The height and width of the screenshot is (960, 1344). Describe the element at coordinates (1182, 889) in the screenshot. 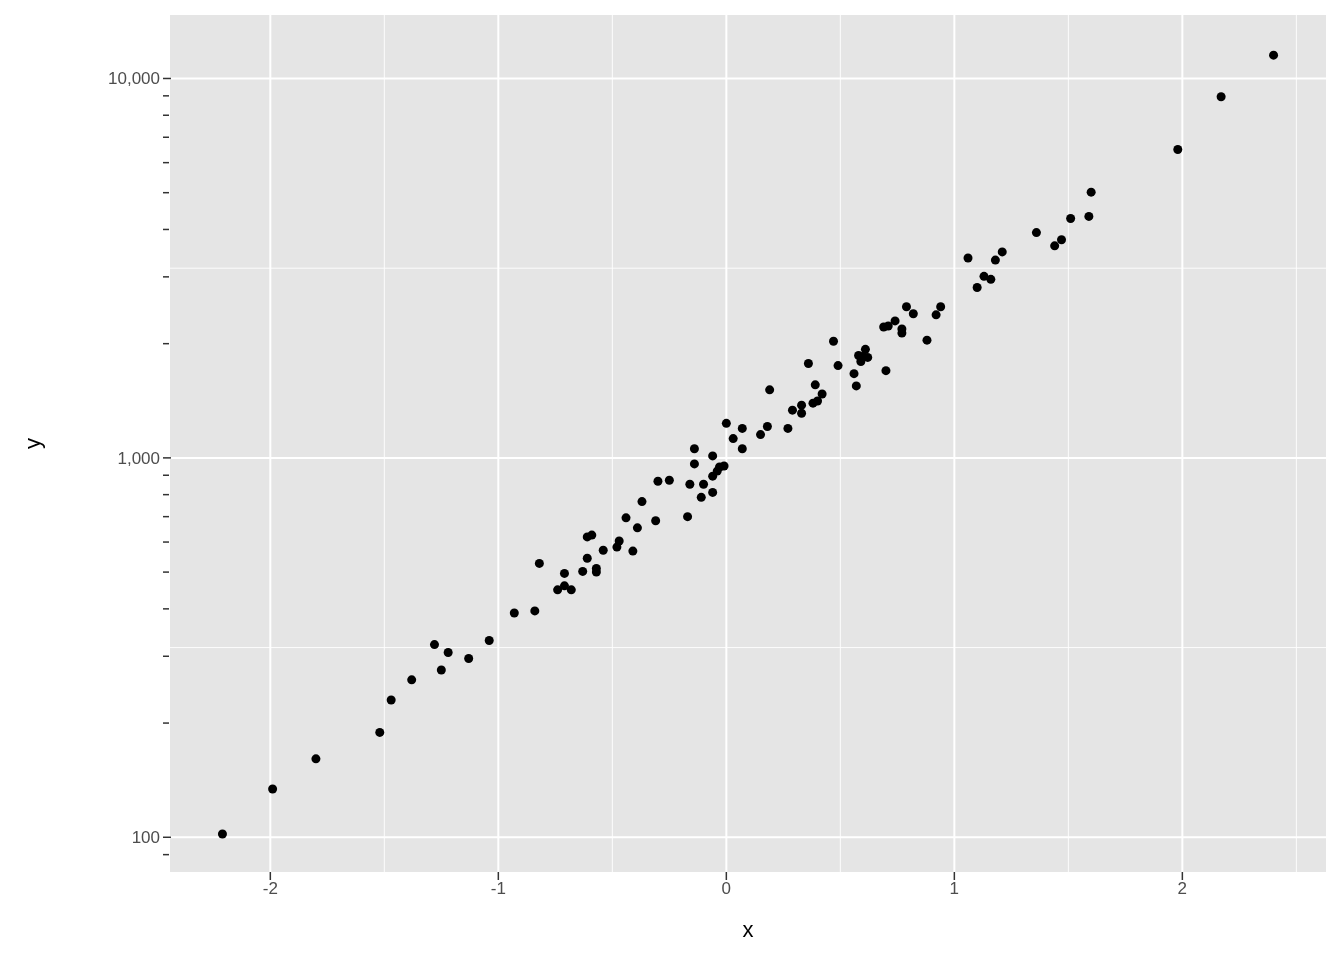

I see `x-tick-label: 2` at that location.